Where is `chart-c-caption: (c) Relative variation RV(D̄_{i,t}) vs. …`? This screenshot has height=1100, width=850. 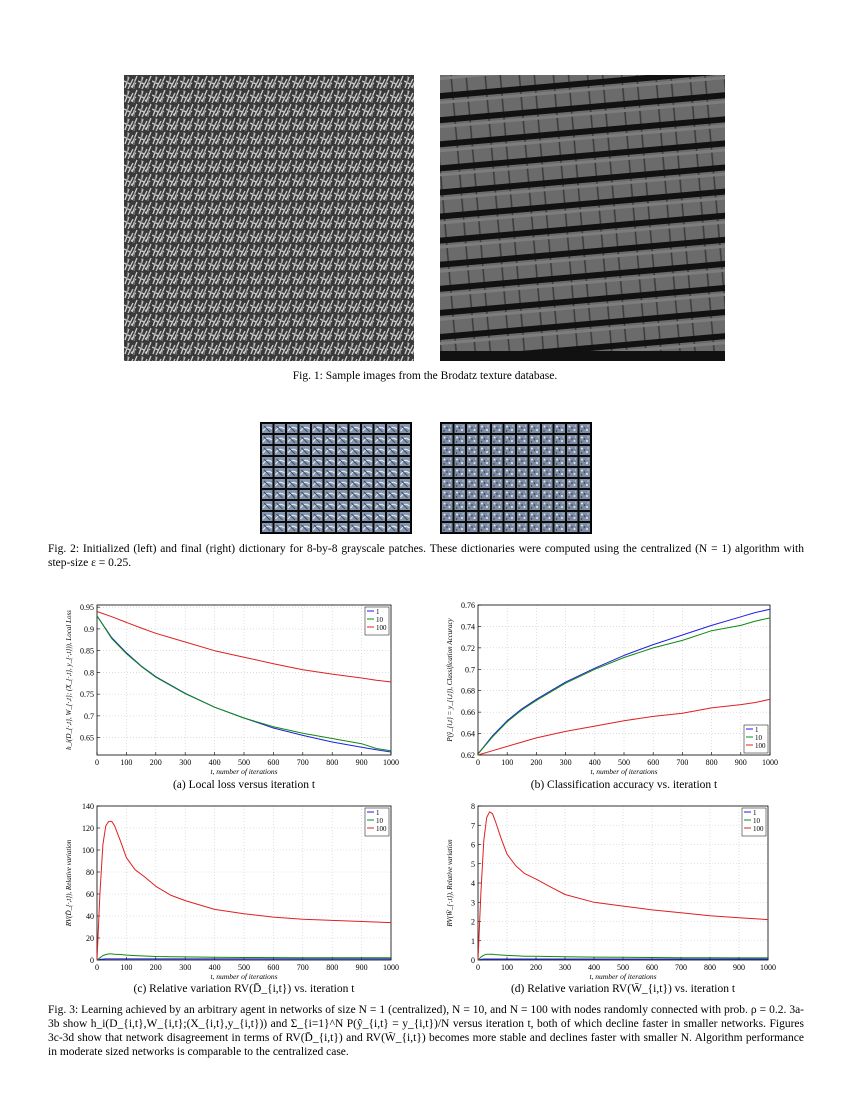 chart-c-caption: (c) Relative variation RV(D̄_{i,t}) vs. … is located at coordinates (244, 989).